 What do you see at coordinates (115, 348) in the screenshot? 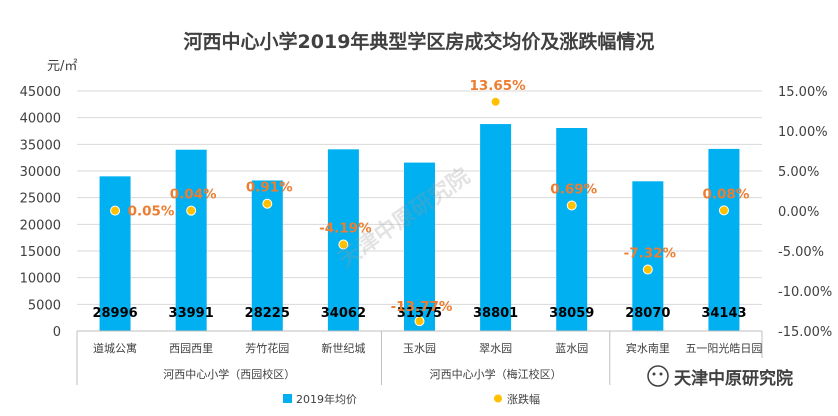
I see `x-tick-label: 道城公寓` at bounding box center [115, 348].